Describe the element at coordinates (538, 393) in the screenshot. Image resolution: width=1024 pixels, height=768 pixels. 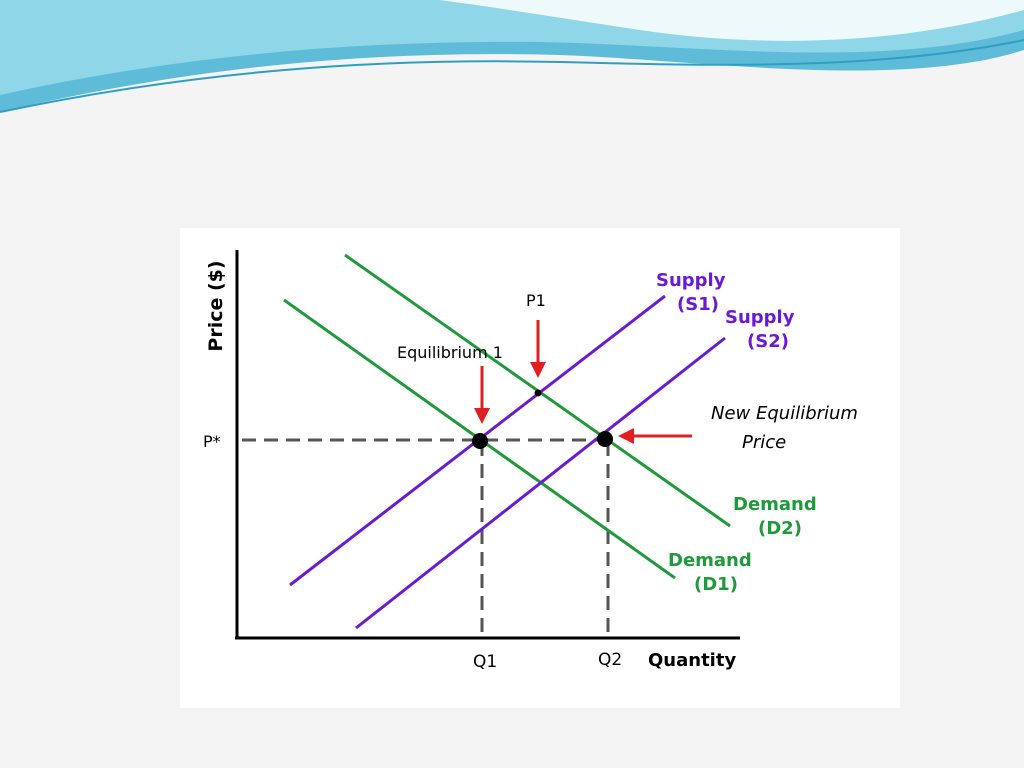
I see `p1-point` at that location.